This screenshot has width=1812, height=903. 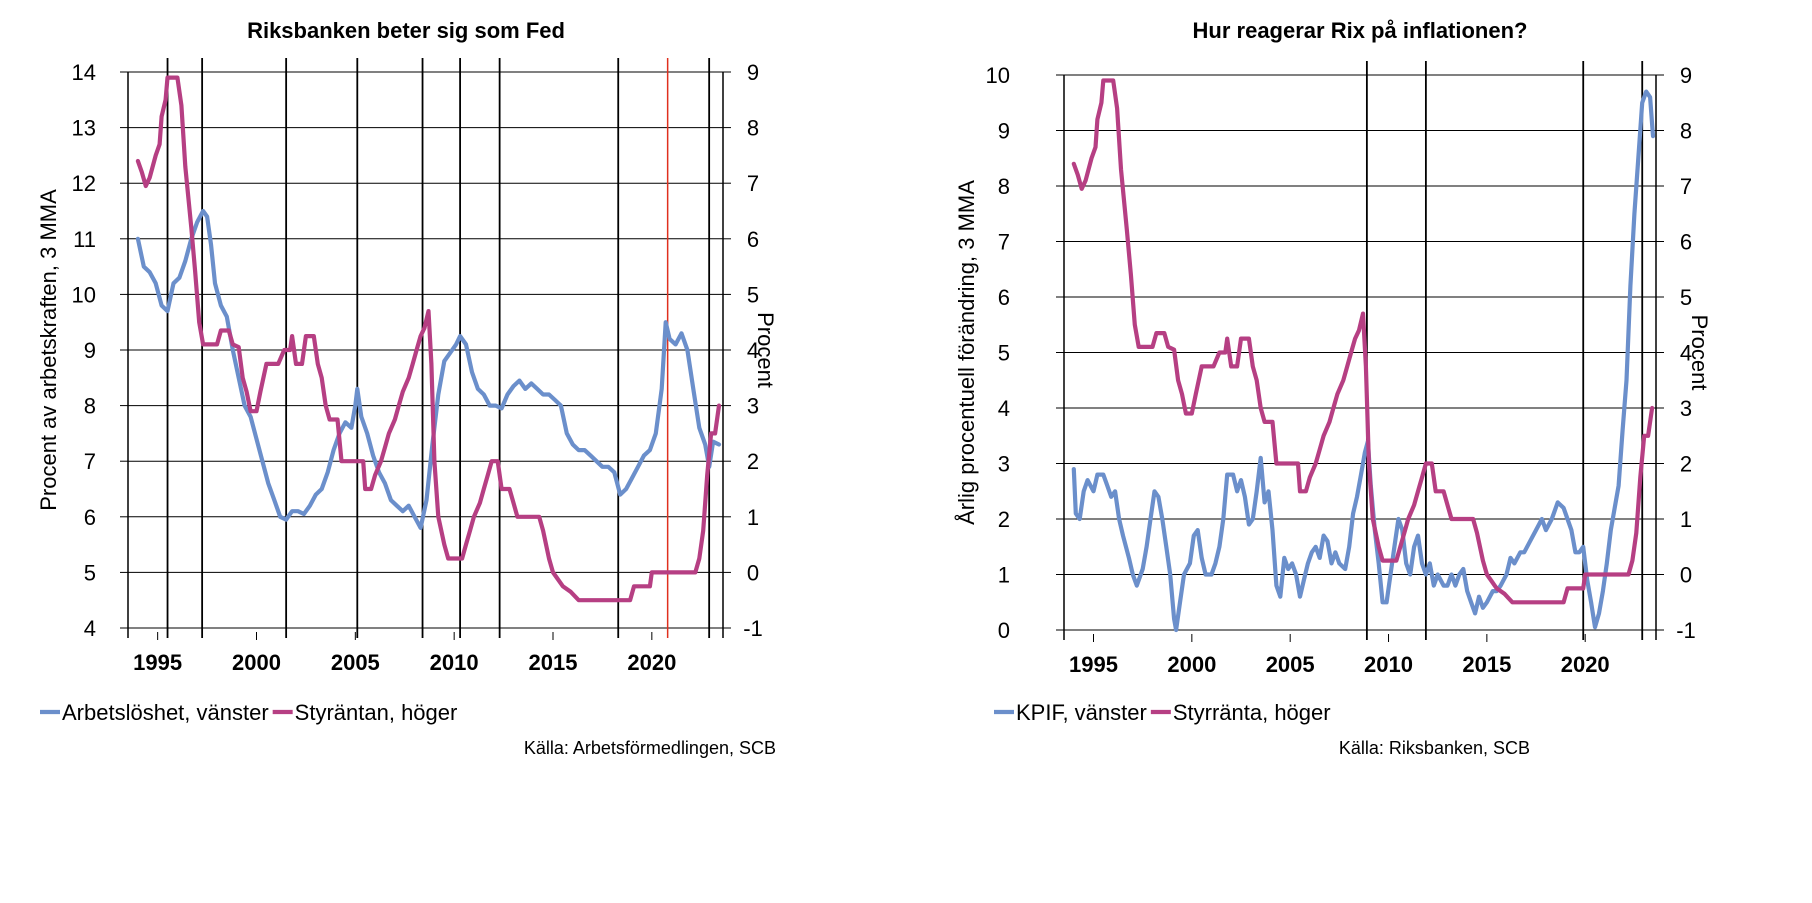 What do you see at coordinates (1004, 630) in the screenshot?
I see `y-left-tick-label: 0` at bounding box center [1004, 630].